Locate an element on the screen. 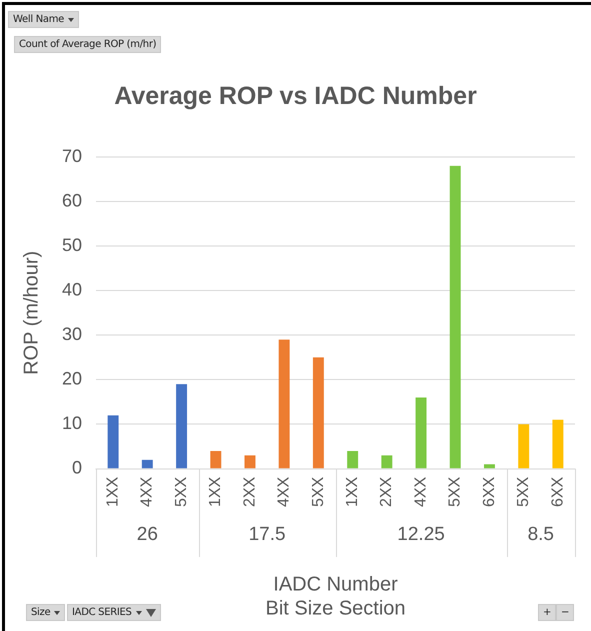  text: 17.5 is located at coordinates (267, 535).